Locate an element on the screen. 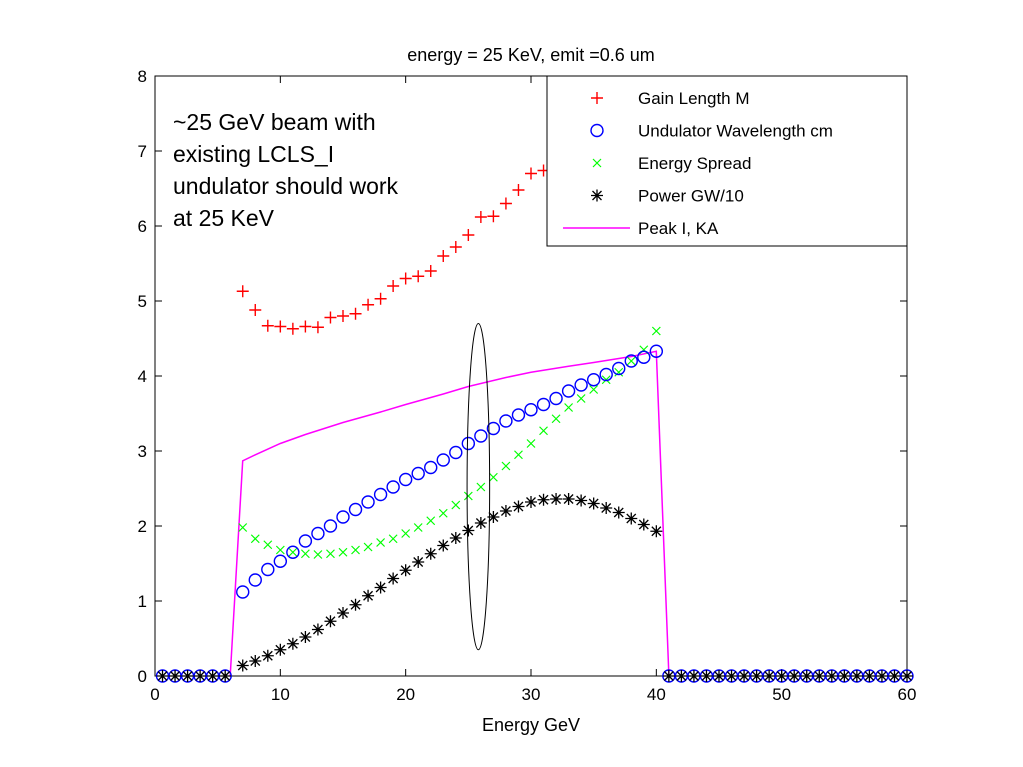  legend-label: Energy Spread is located at coordinates (694, 163).